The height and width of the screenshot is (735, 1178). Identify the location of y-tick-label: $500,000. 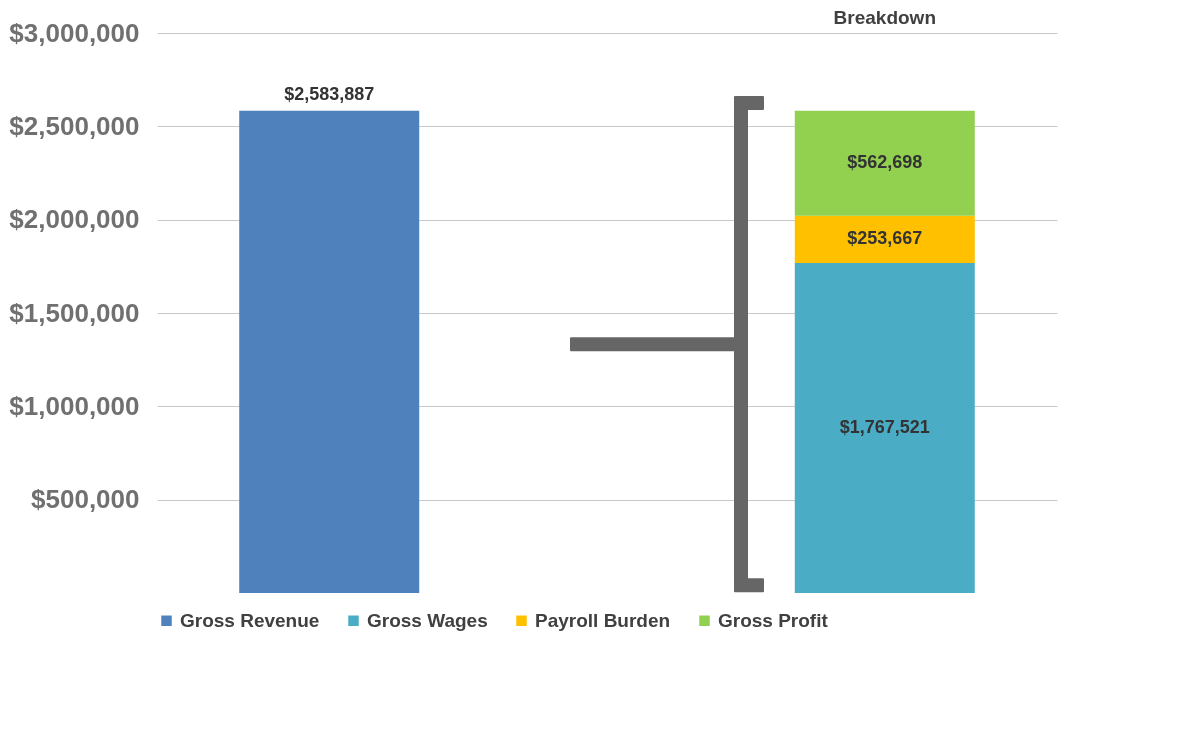
(85, 499).